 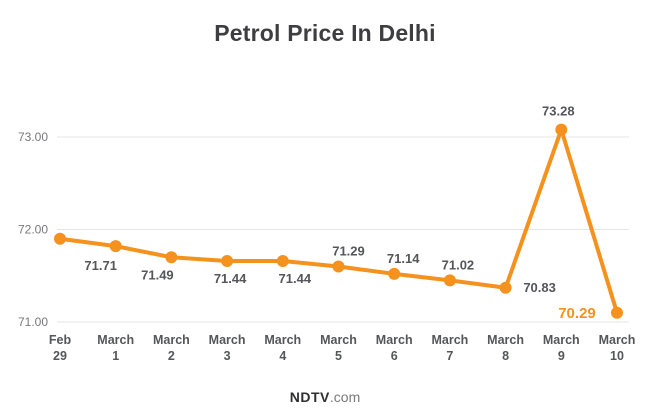 What do you see at coordinates (348, 251) in the screenshot?
I see `point-label: 71.29` at bounding box center [348, 251].